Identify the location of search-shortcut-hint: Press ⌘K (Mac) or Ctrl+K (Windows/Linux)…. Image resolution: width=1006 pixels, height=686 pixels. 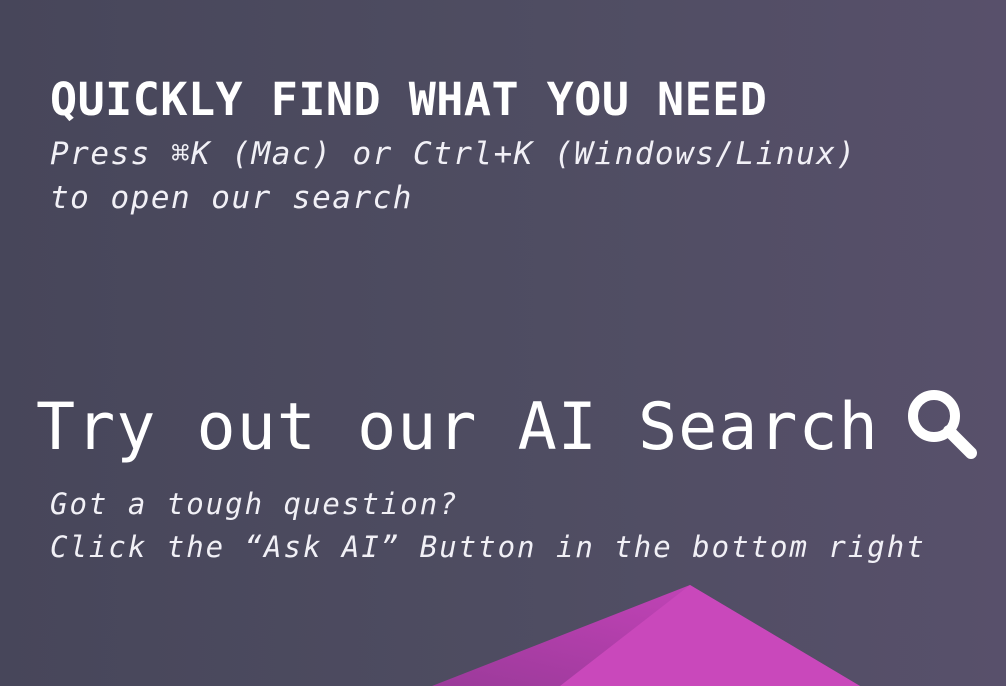
(453, 176).